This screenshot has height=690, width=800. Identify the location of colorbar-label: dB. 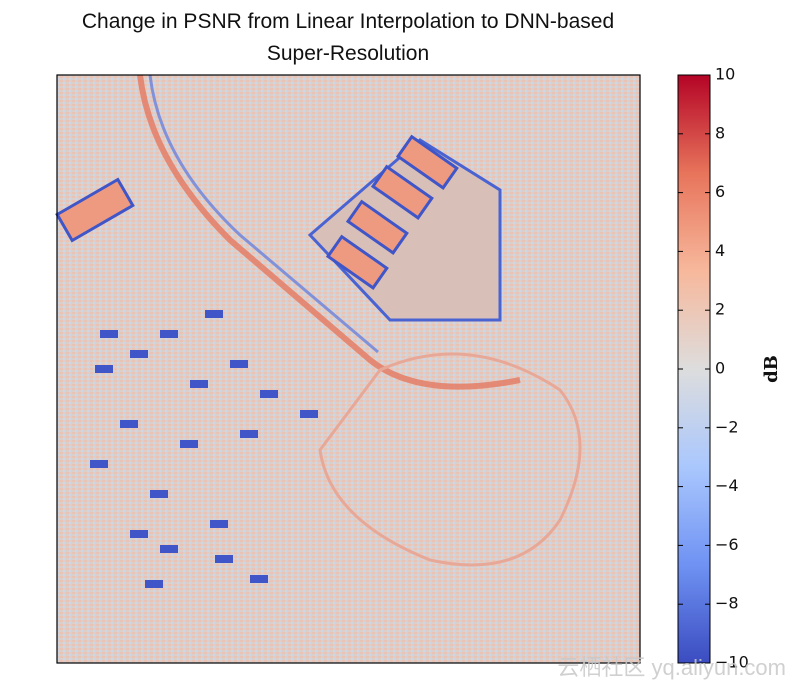
(771, 369).